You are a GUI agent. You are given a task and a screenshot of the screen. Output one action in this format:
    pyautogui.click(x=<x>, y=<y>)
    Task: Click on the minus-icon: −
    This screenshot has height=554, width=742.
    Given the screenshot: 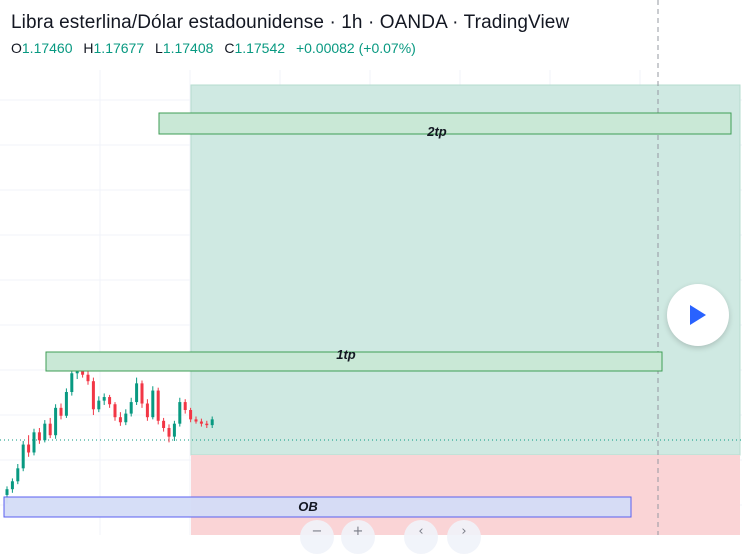 What is the action you would take?
    pyautogui.click(x=317, y=531)
    